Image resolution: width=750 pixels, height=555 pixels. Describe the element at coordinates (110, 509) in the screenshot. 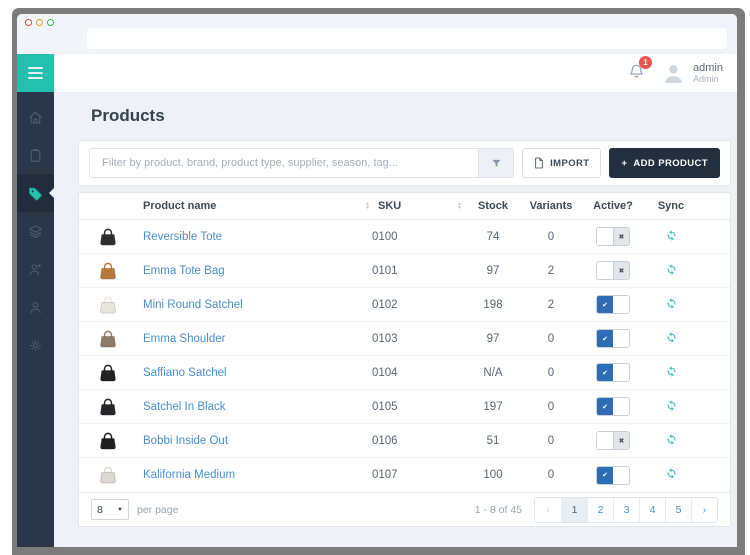

I see `per-page-select: 8 ▼` at that location.